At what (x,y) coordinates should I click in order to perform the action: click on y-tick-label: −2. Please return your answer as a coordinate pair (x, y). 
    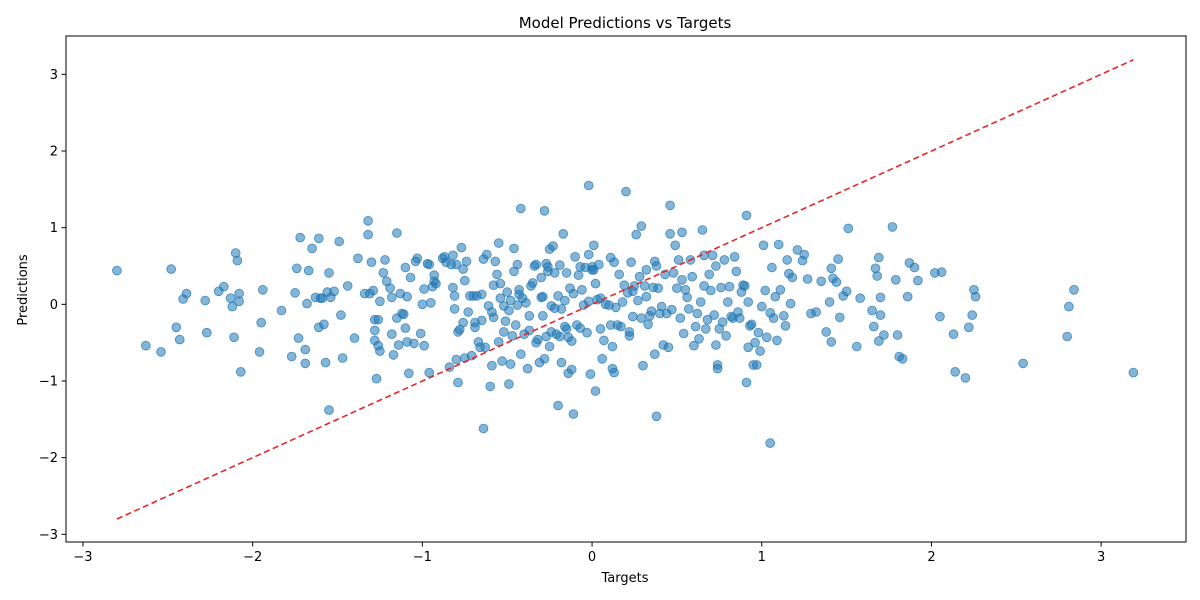
    Looking at the image, I should click on (48, 458).